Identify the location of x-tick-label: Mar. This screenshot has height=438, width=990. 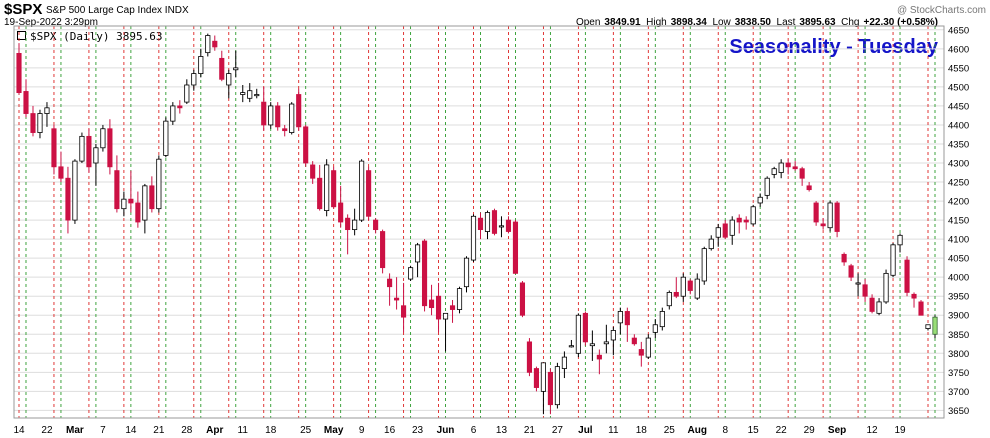
(75, 430).